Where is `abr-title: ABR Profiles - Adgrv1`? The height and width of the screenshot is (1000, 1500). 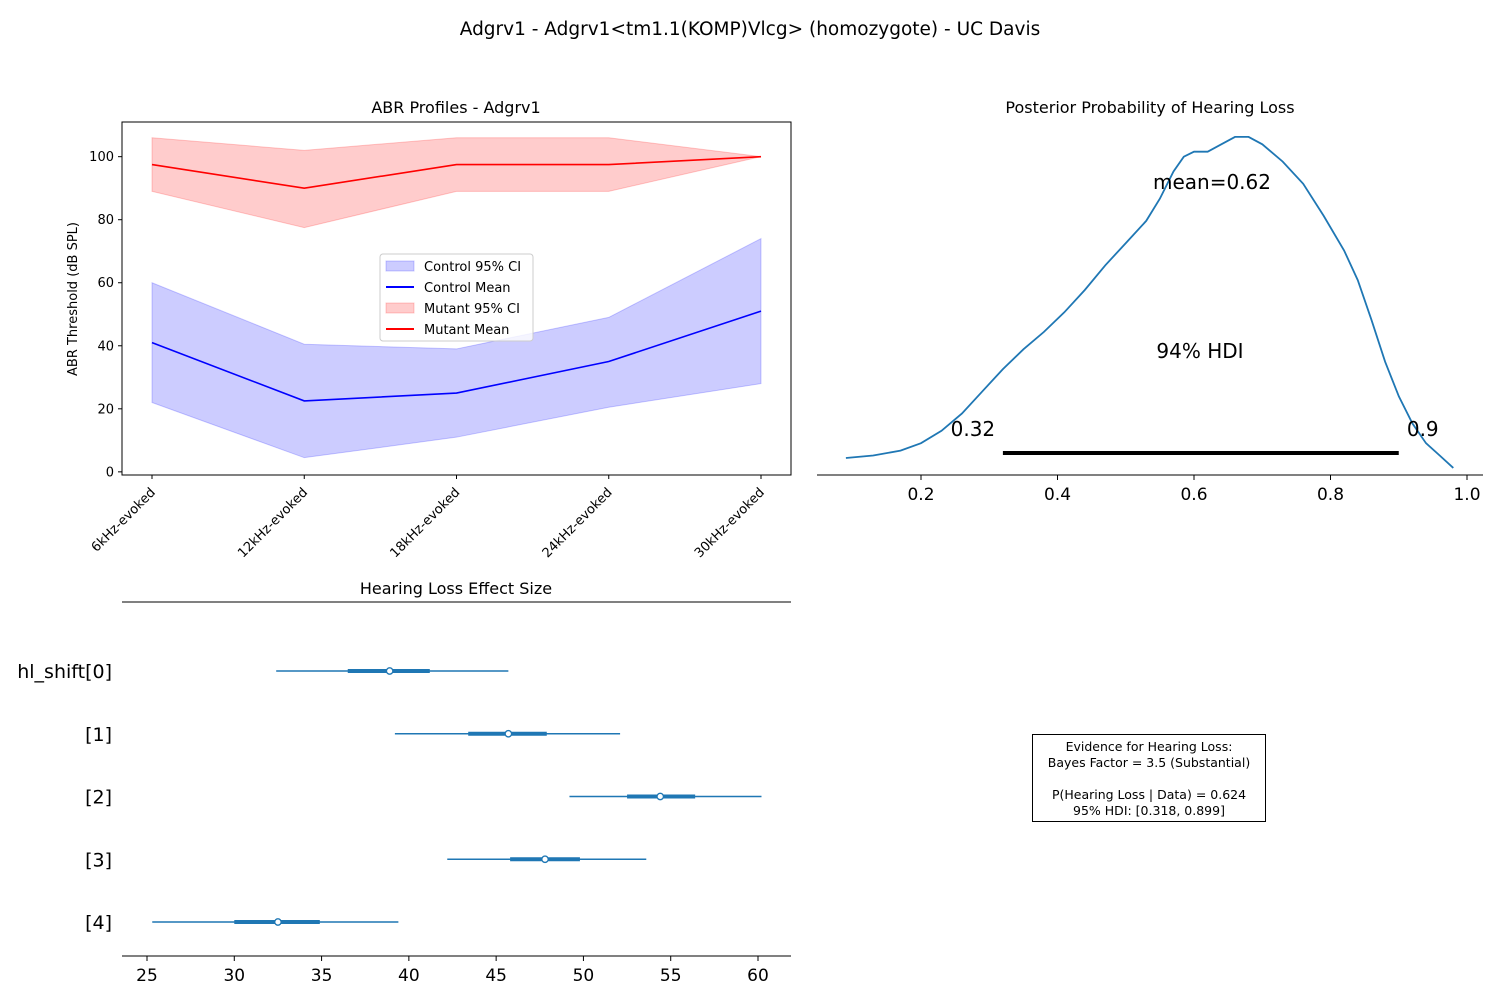 abr-title: ABR Profiles - Adgrv1 is located at coordinates (455, 107).